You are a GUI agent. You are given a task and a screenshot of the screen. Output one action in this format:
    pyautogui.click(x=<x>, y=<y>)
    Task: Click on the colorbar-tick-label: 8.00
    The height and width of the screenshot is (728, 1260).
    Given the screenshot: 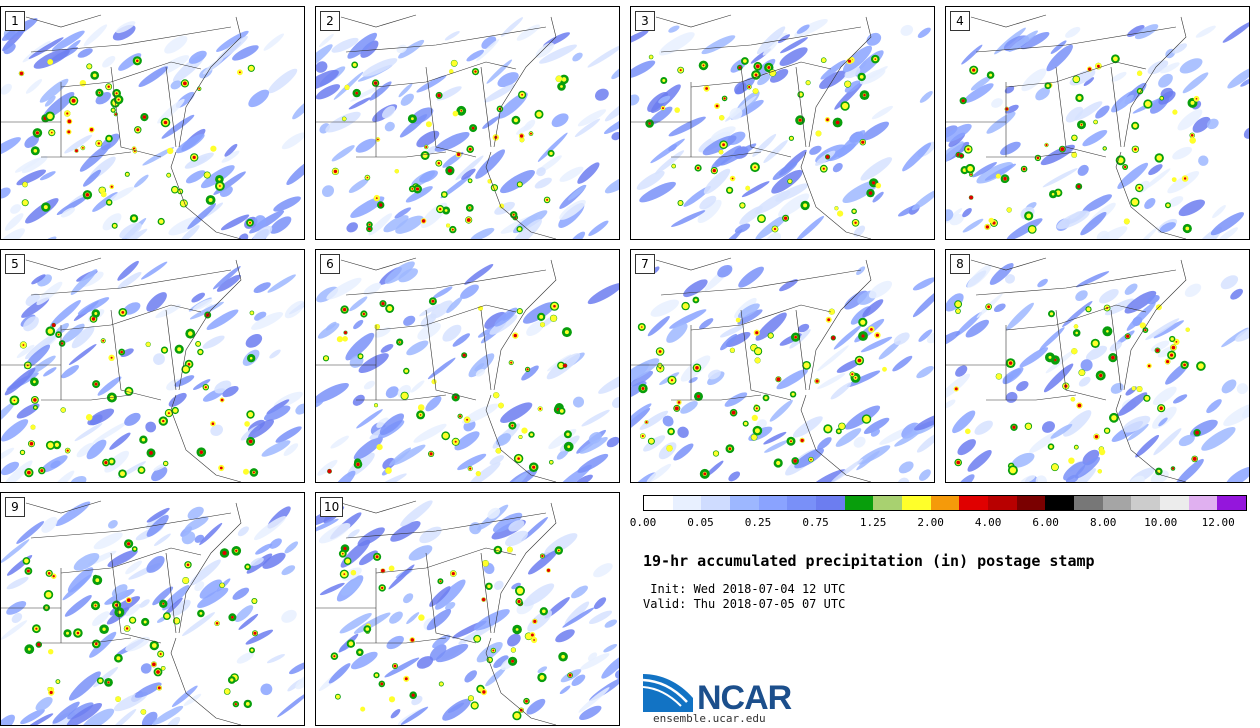 What is the action you would take?
    pyautogui.click(x=1103, y=522)
    